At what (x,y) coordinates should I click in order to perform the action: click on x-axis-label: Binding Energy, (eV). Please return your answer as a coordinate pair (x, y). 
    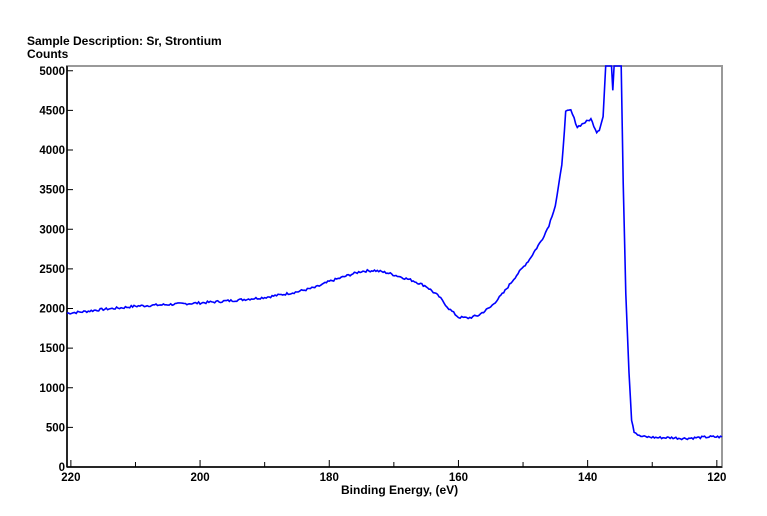
    Looking at the image, I should click on (400, 490).